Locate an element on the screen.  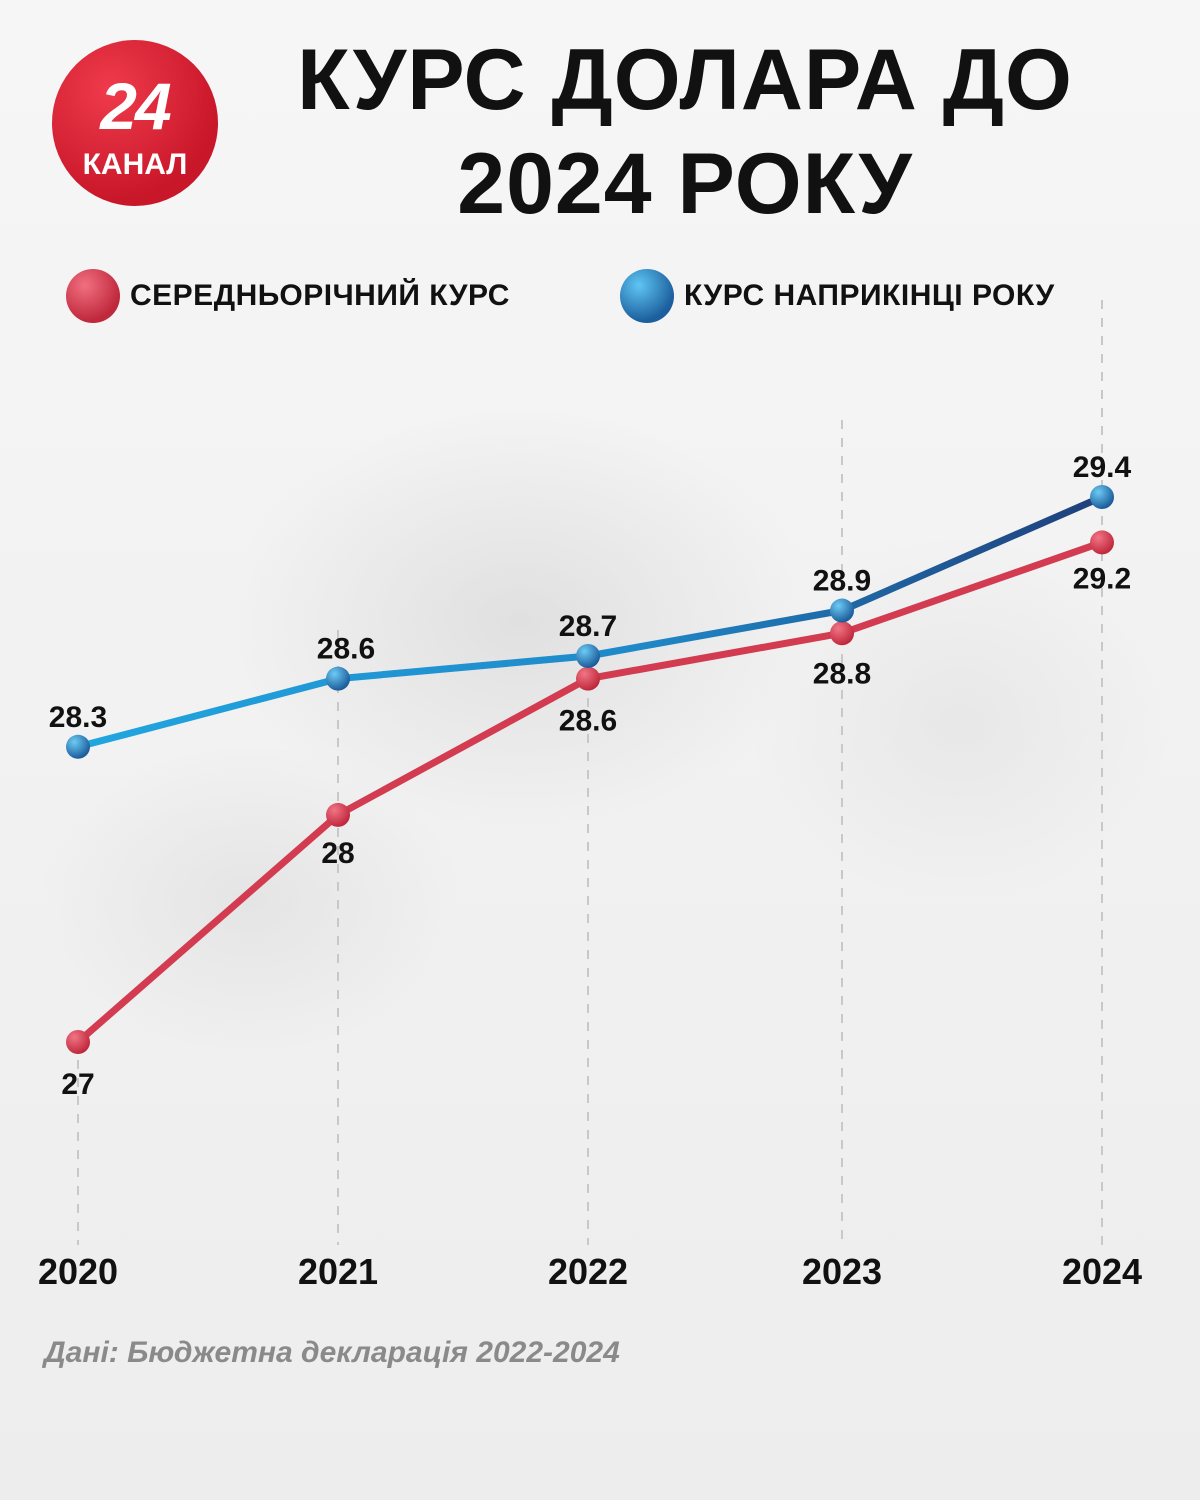
data-label-average-2024: 29.2 is located at coordinates (1102, 578).